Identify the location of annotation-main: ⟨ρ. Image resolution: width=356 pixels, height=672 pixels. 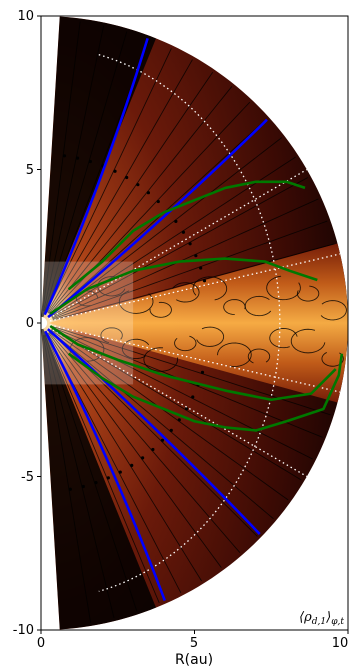
(305, 617).